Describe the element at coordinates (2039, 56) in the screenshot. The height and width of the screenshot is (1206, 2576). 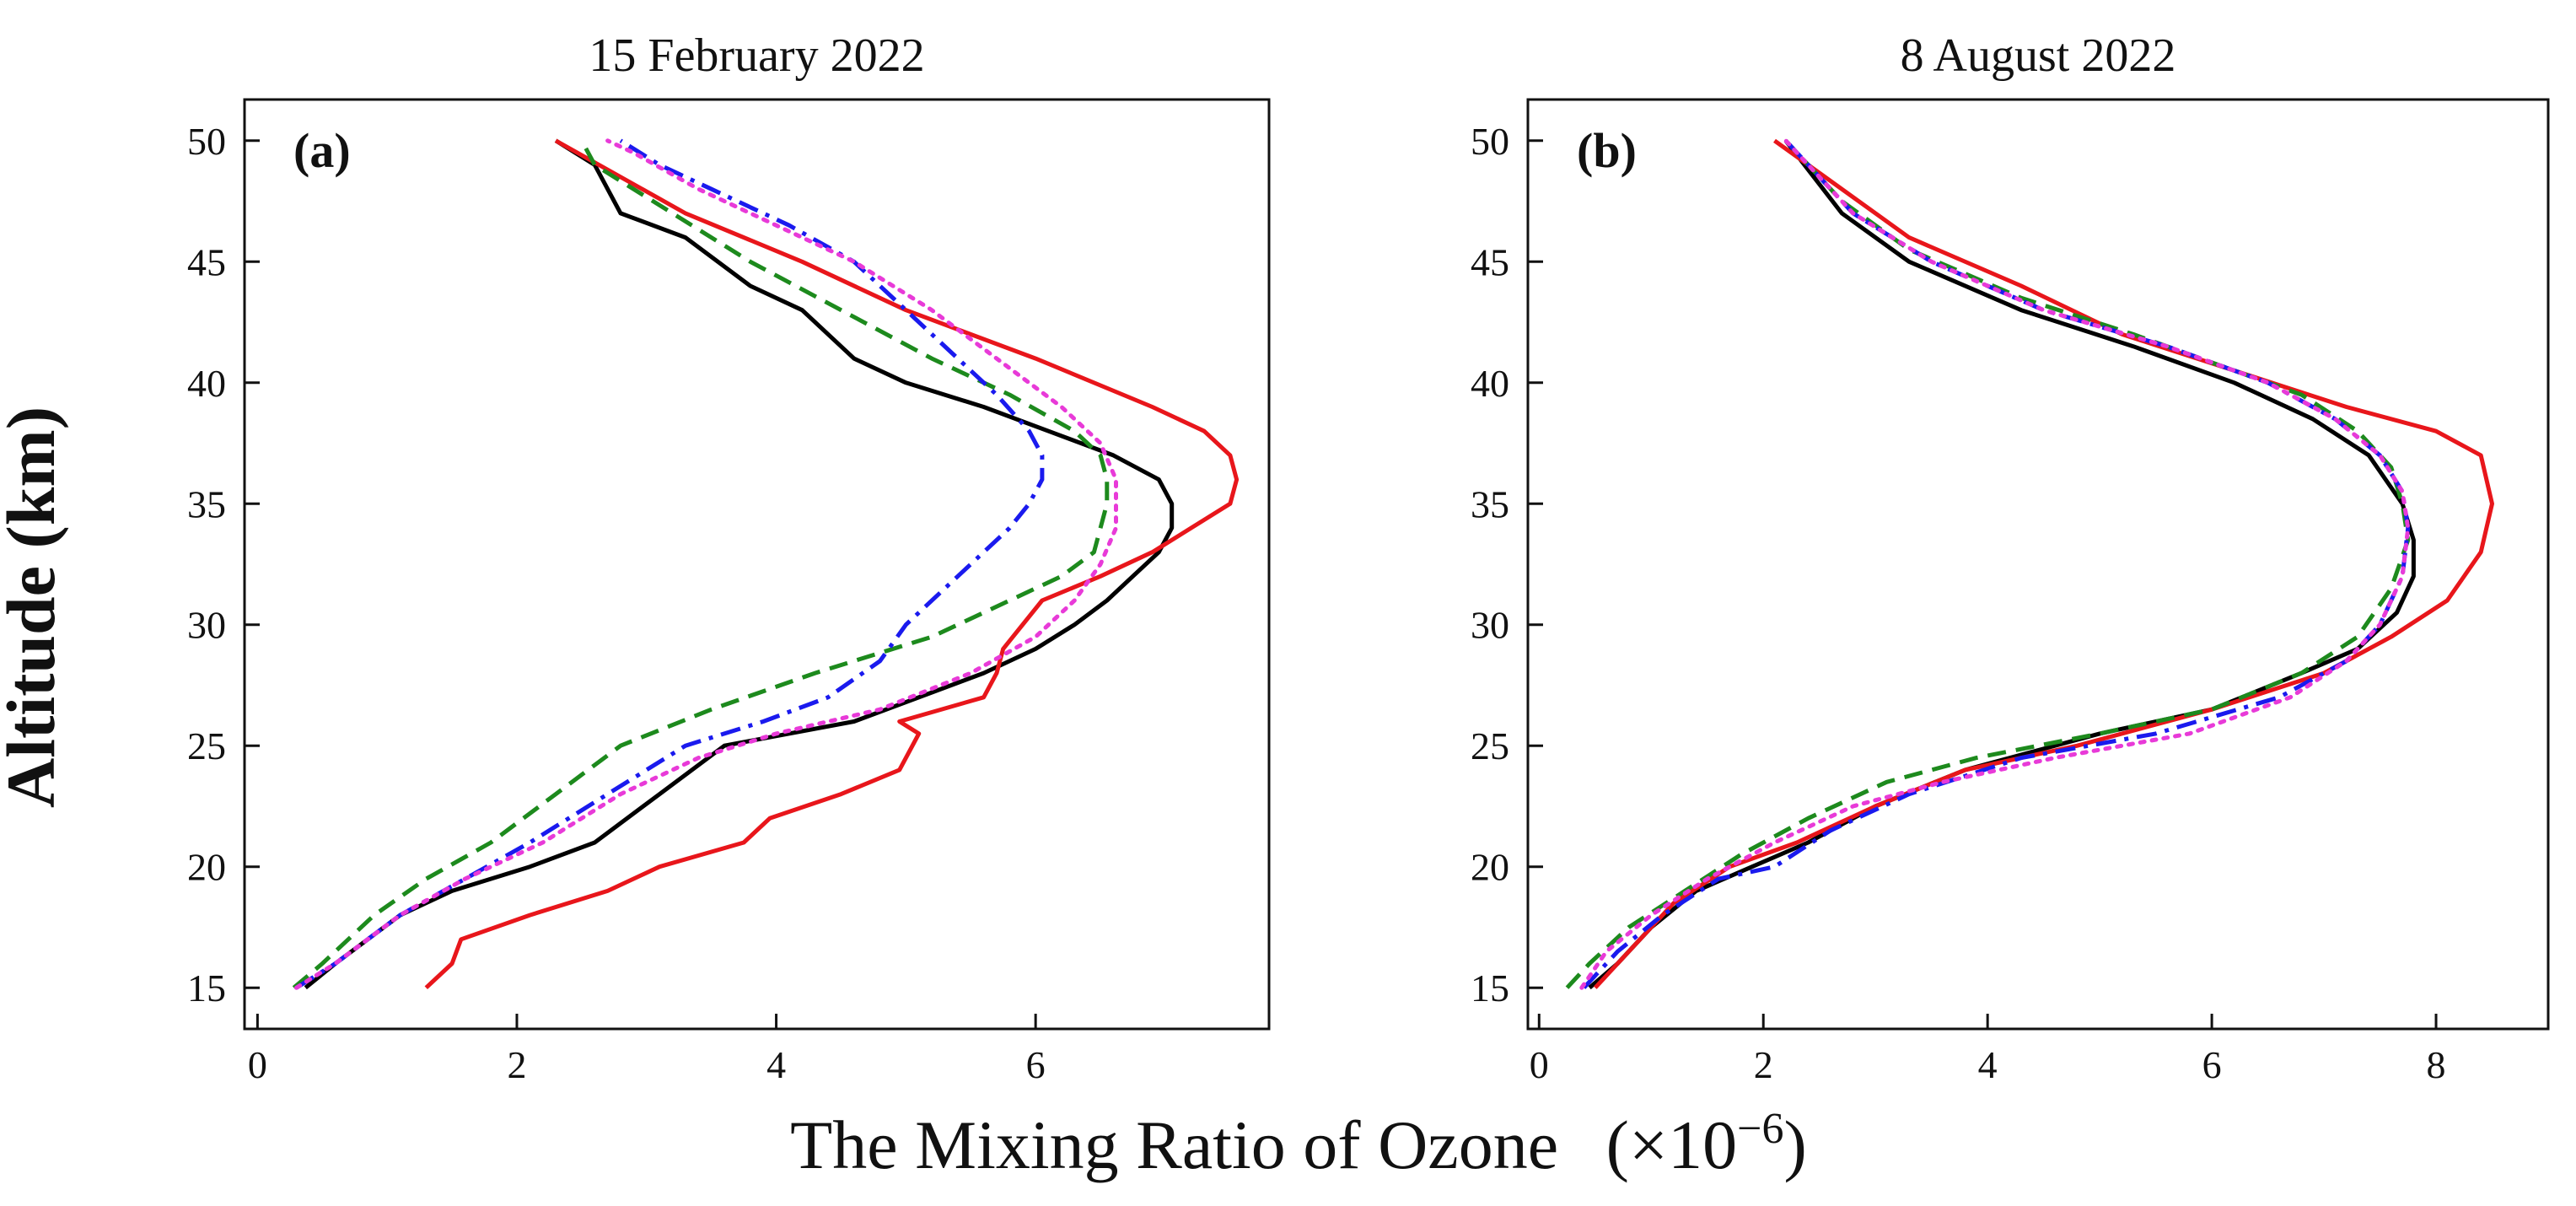
I see `panel-b-title: 8 August 2022` at that location.